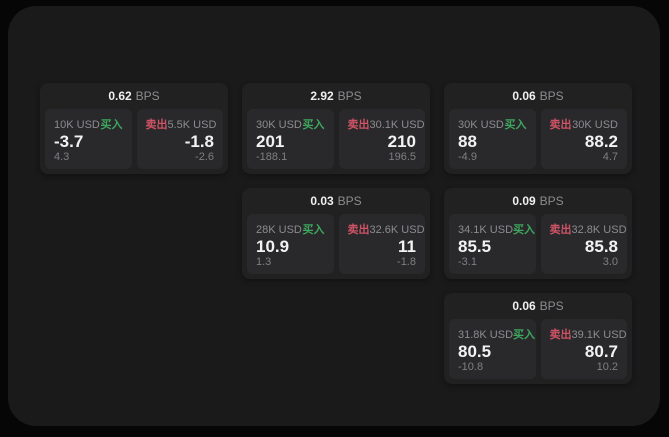  I want to click on sell-panel: 卖出 39.1K USD 80.7 10.2, so click(583, 349).